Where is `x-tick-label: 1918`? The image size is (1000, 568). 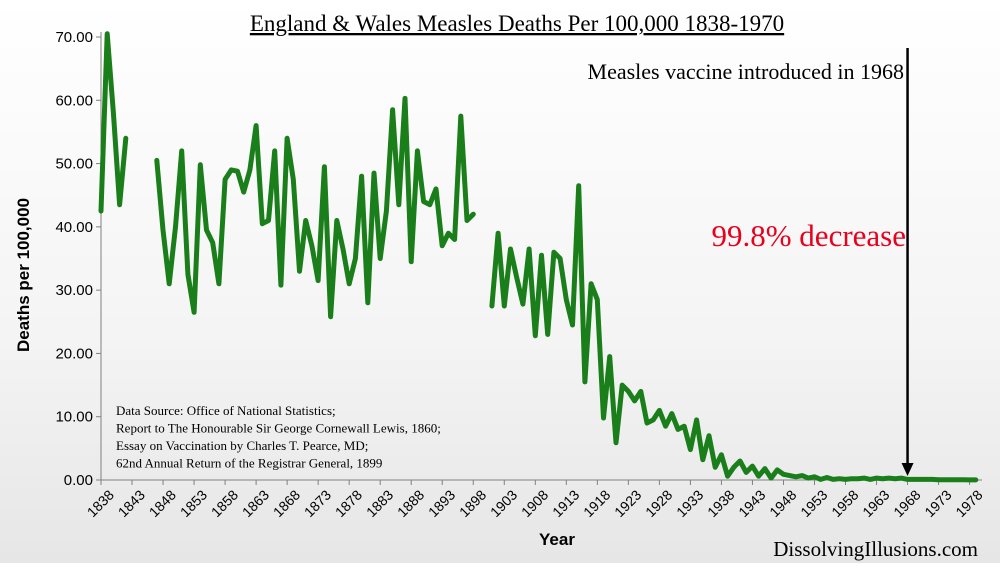
x-tick-label: 1918 is located at coordinates (596, 503).